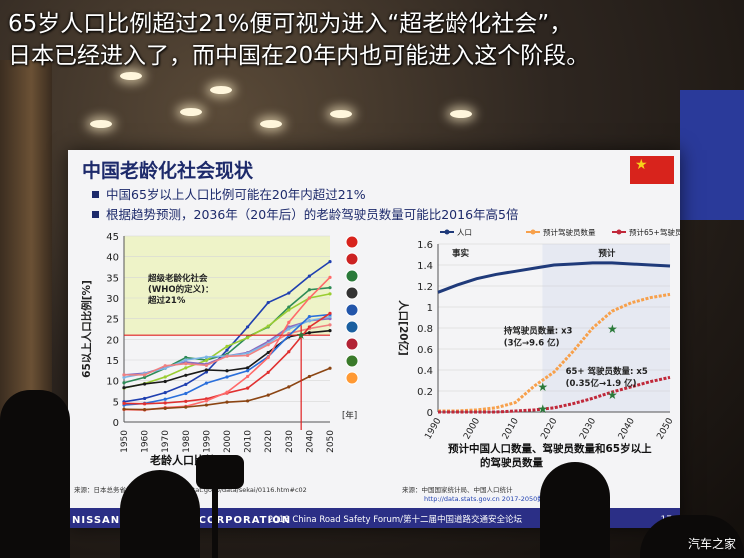 This screenshot has width=744, height=558. What do you see at coordinates (461, 253) in the screenshot?
I see `actual-label: 事实` at bounding box center [461, 253].